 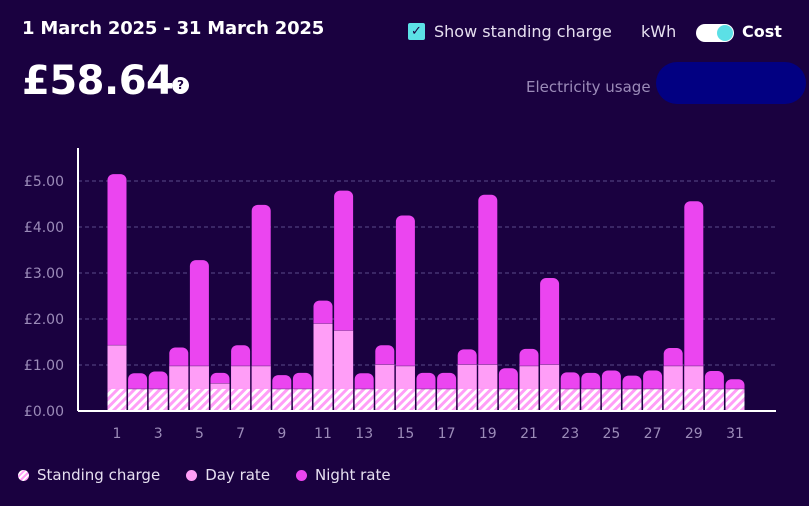 What do you see at coordinates (44, 274) in the screenshot?
I see `y-tick-label: £3.00` at bounding box center [44, 274].